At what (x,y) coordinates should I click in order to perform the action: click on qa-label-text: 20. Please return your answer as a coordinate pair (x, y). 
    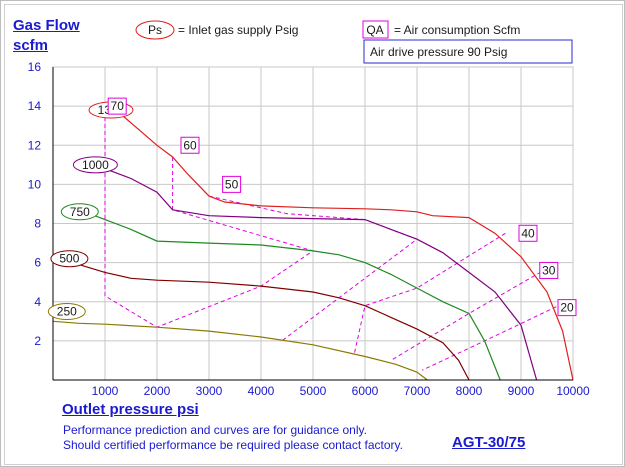
    Looking at the image, I should click on (567, 308).